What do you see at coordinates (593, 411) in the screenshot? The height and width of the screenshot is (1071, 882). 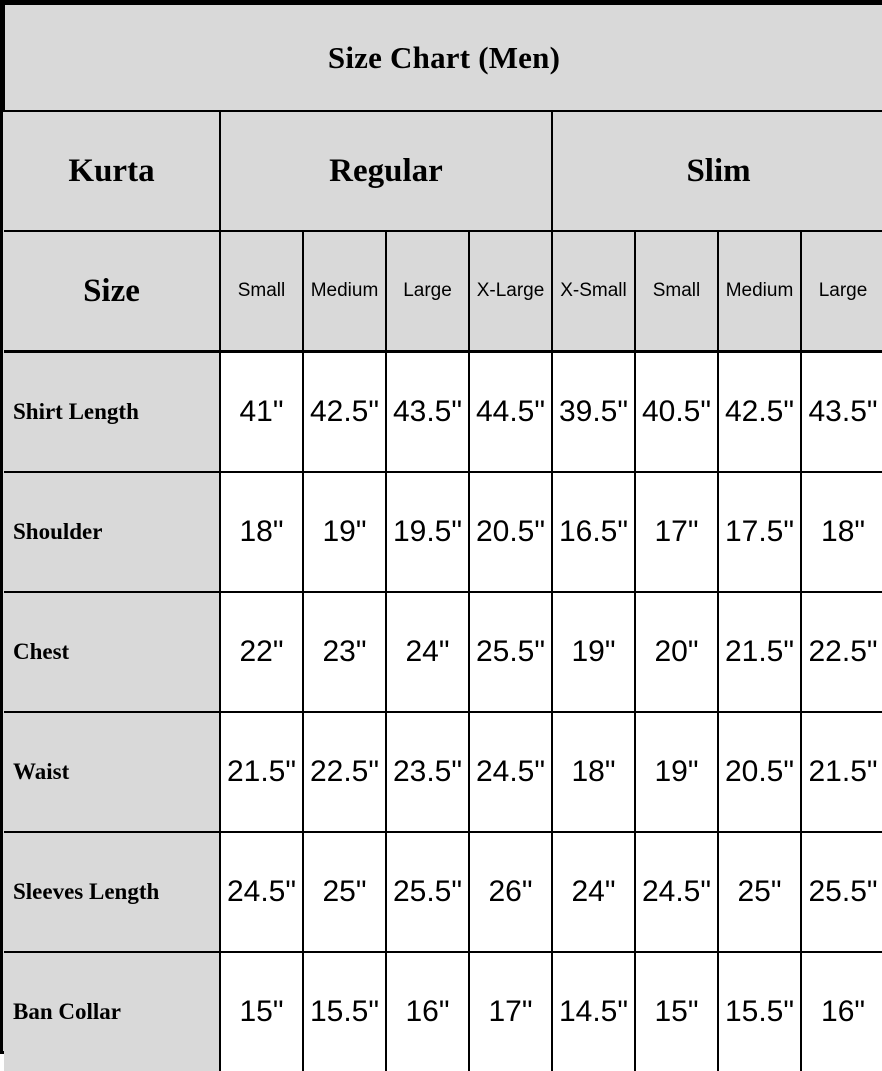 I see `measurement-value: 39.5"` at bounding box center [593, 411].